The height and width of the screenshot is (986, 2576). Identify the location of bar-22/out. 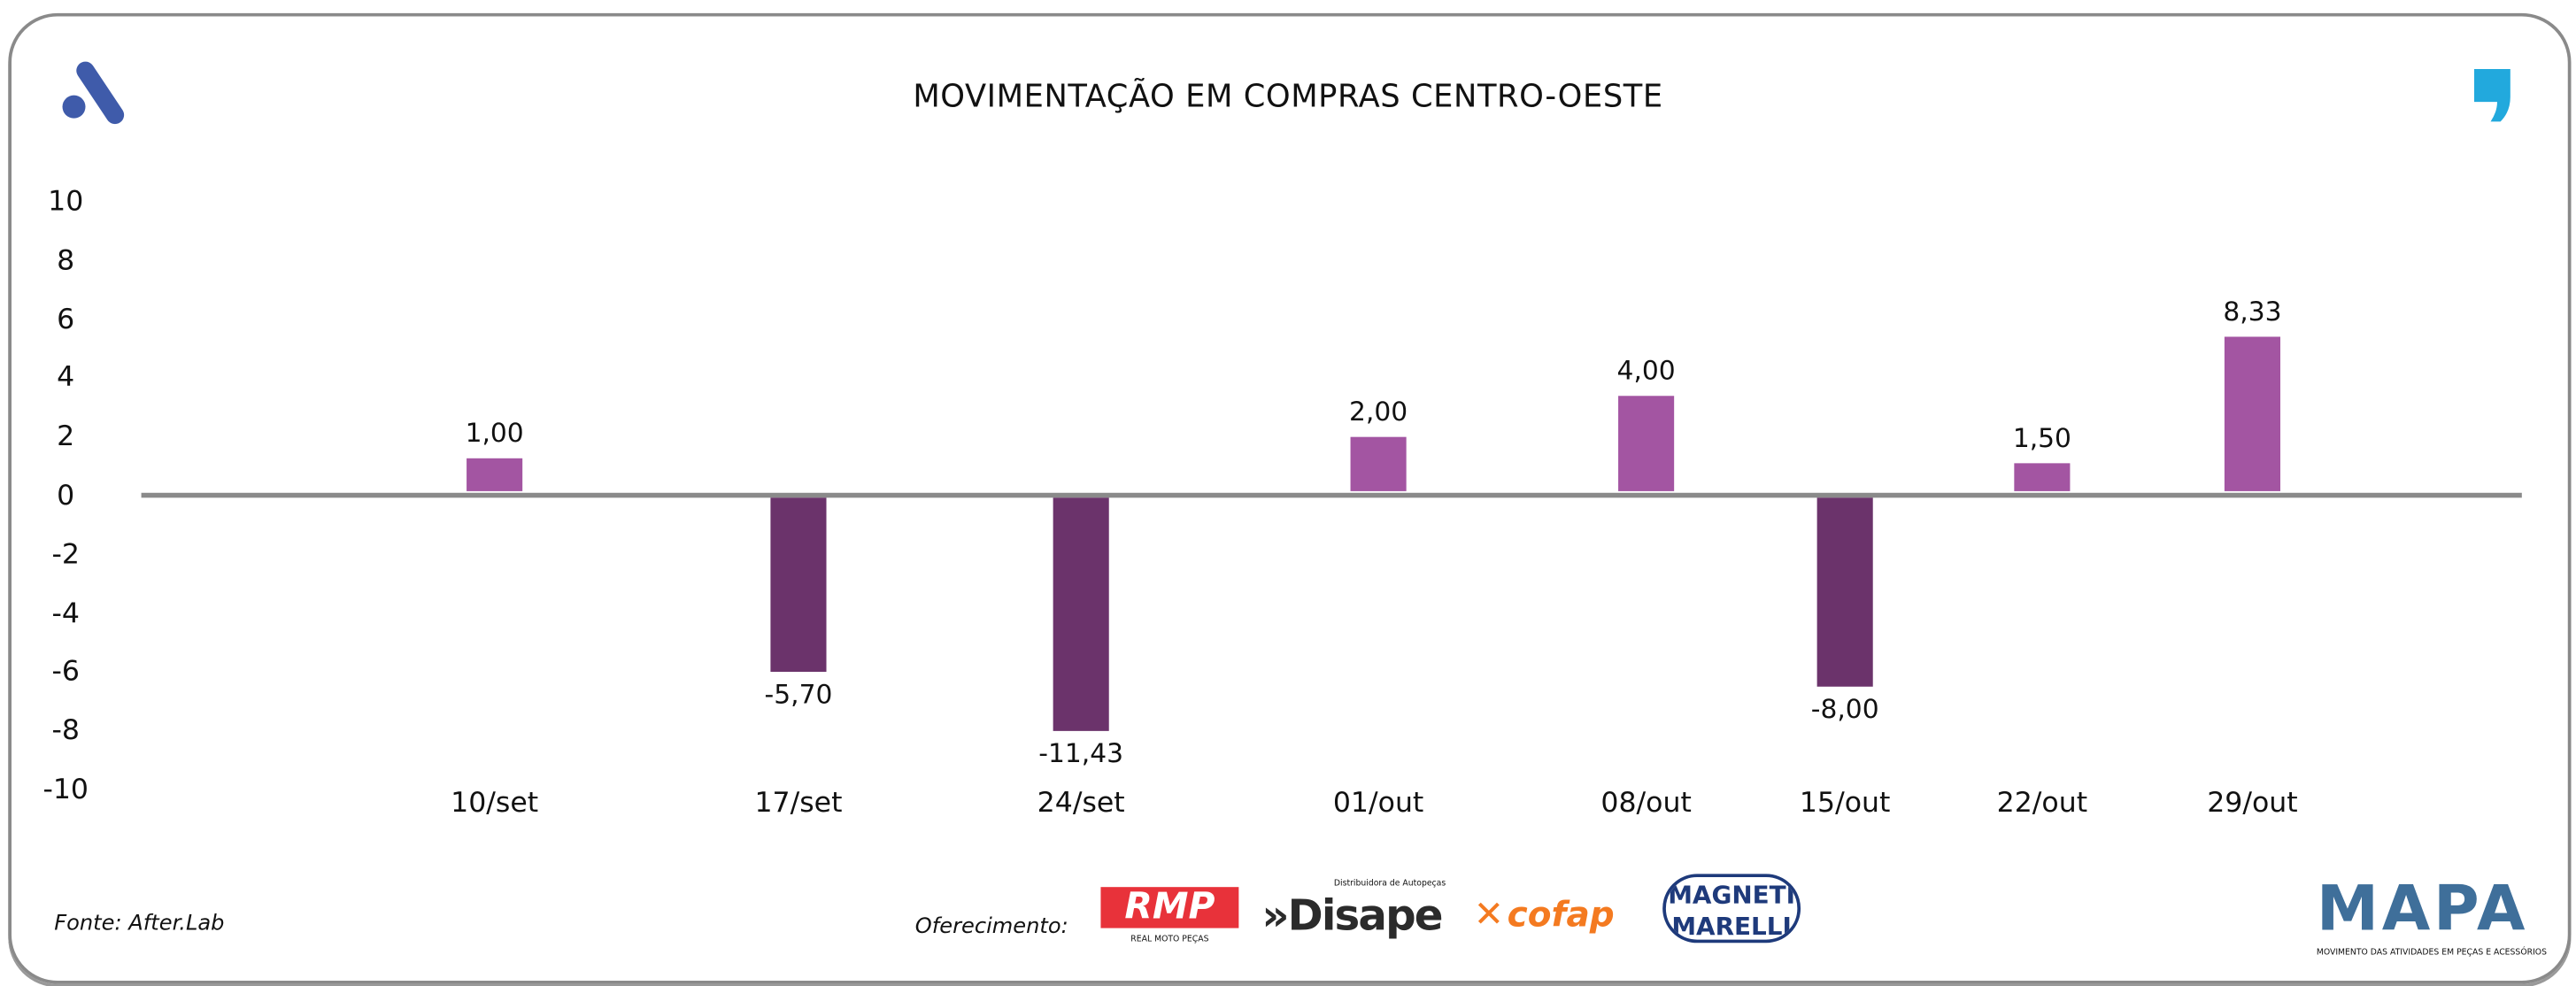
(2042, 477).